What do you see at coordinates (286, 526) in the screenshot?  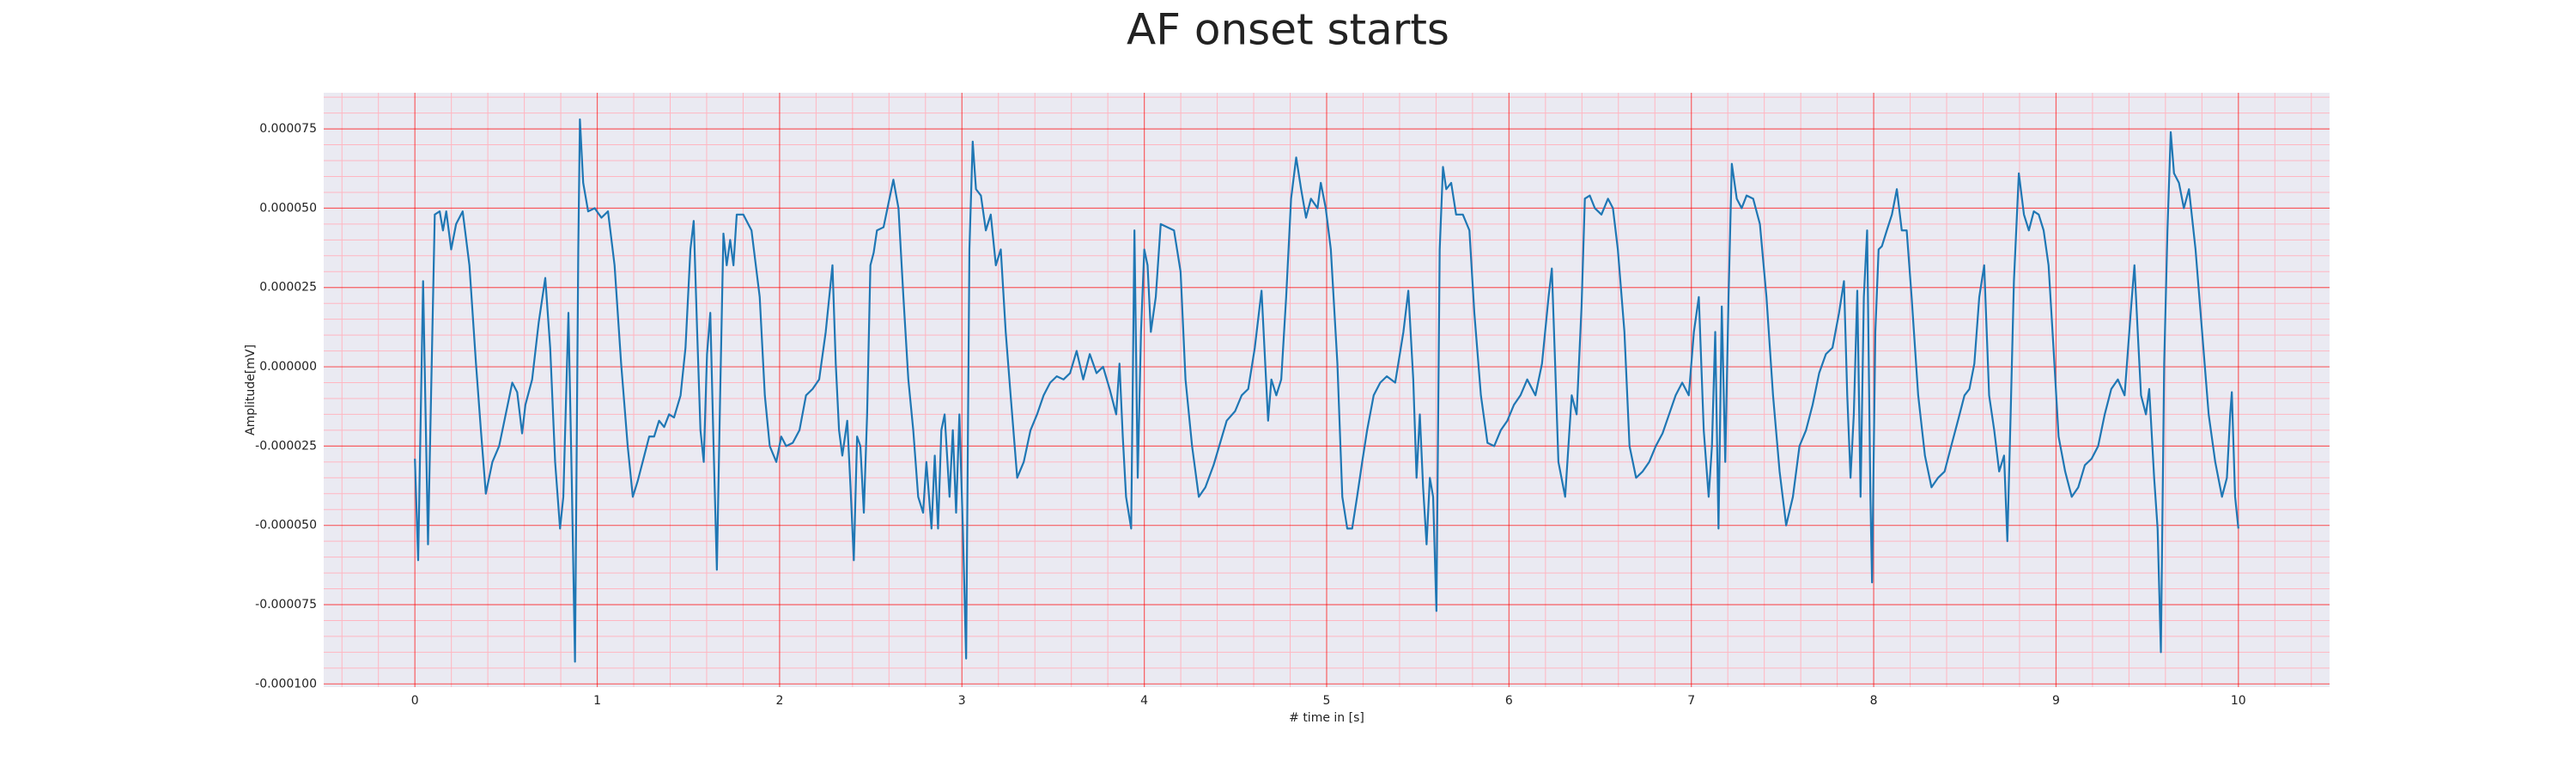 I see `y-tick-label: -0.000050` at bounding box center [286, 526].